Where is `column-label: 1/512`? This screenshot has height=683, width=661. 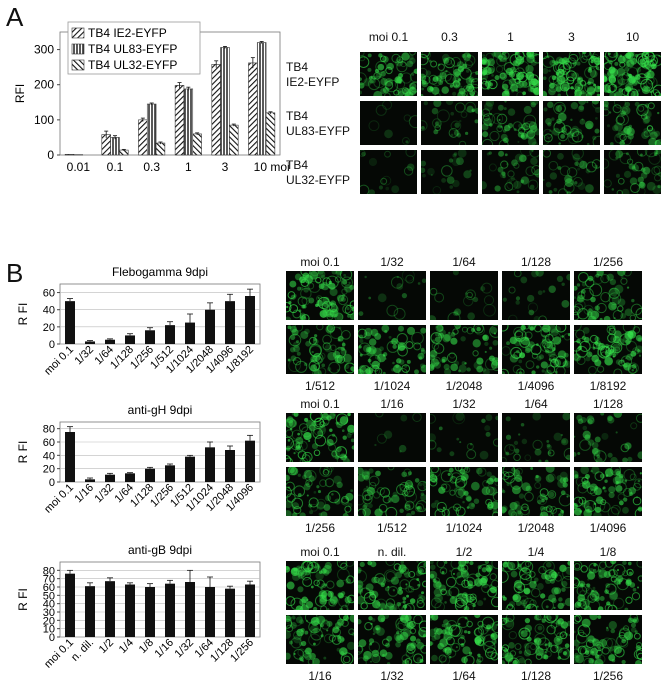 column-label: 1/512 is located at coordinates (392, 528).